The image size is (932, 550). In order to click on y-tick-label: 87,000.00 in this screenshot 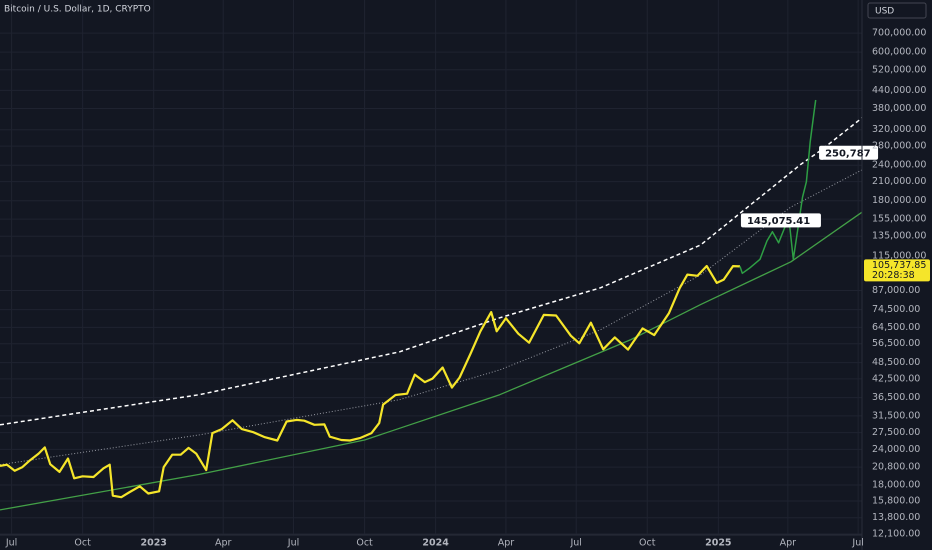, I will do `click(896, 290)`.